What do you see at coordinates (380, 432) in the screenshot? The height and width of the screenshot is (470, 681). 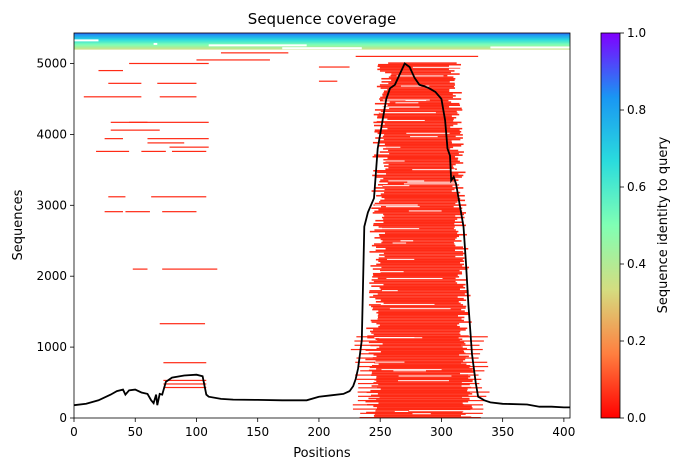 I see `x-tick-label: 250` at bounding box center [380, 432].